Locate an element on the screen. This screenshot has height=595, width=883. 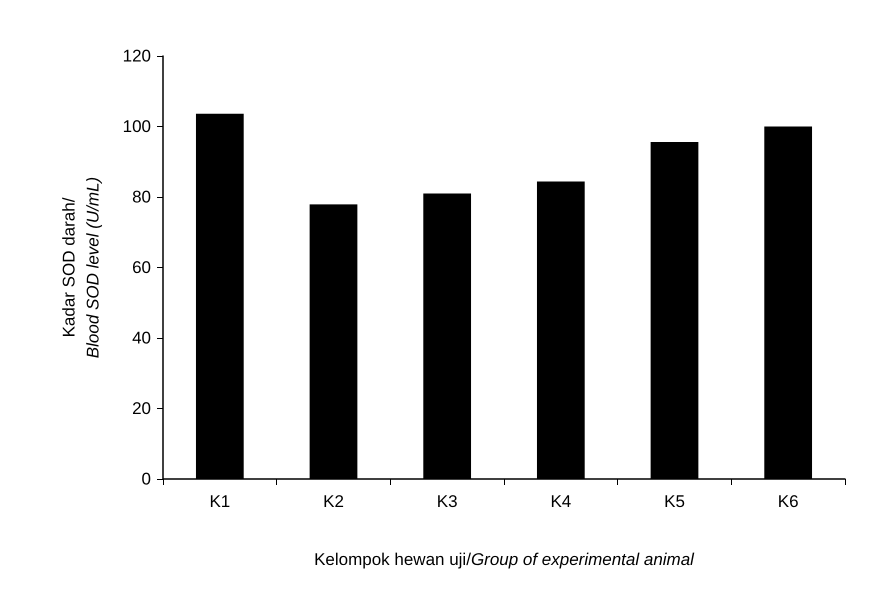
y-tick-label: 0 is located at coordinates (146, 479).